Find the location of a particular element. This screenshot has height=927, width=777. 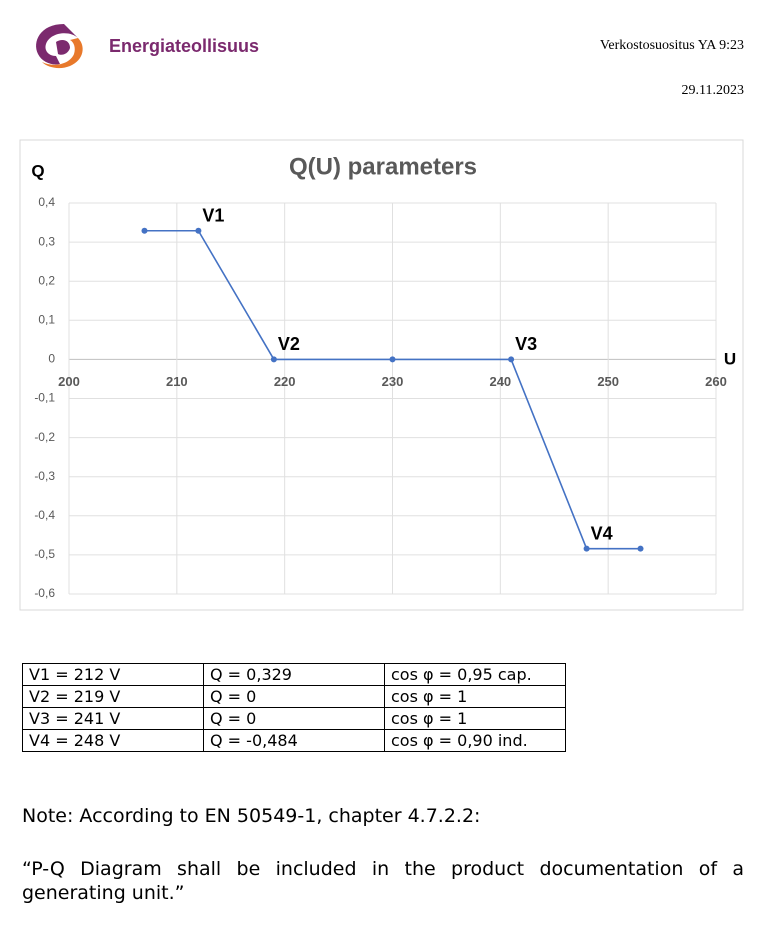

x-tick-label: 230 is located at coordinates (393, 381).